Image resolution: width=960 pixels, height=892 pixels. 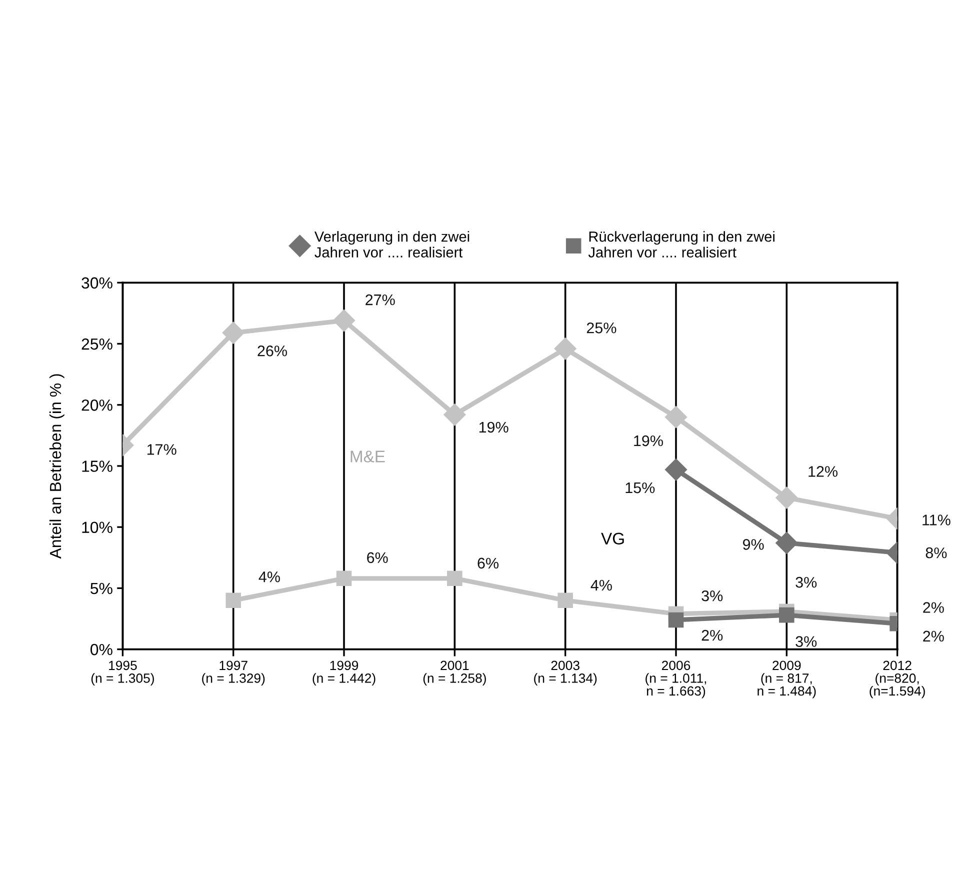 I want to click on data-label: 8%, so click(x=936, y=552).